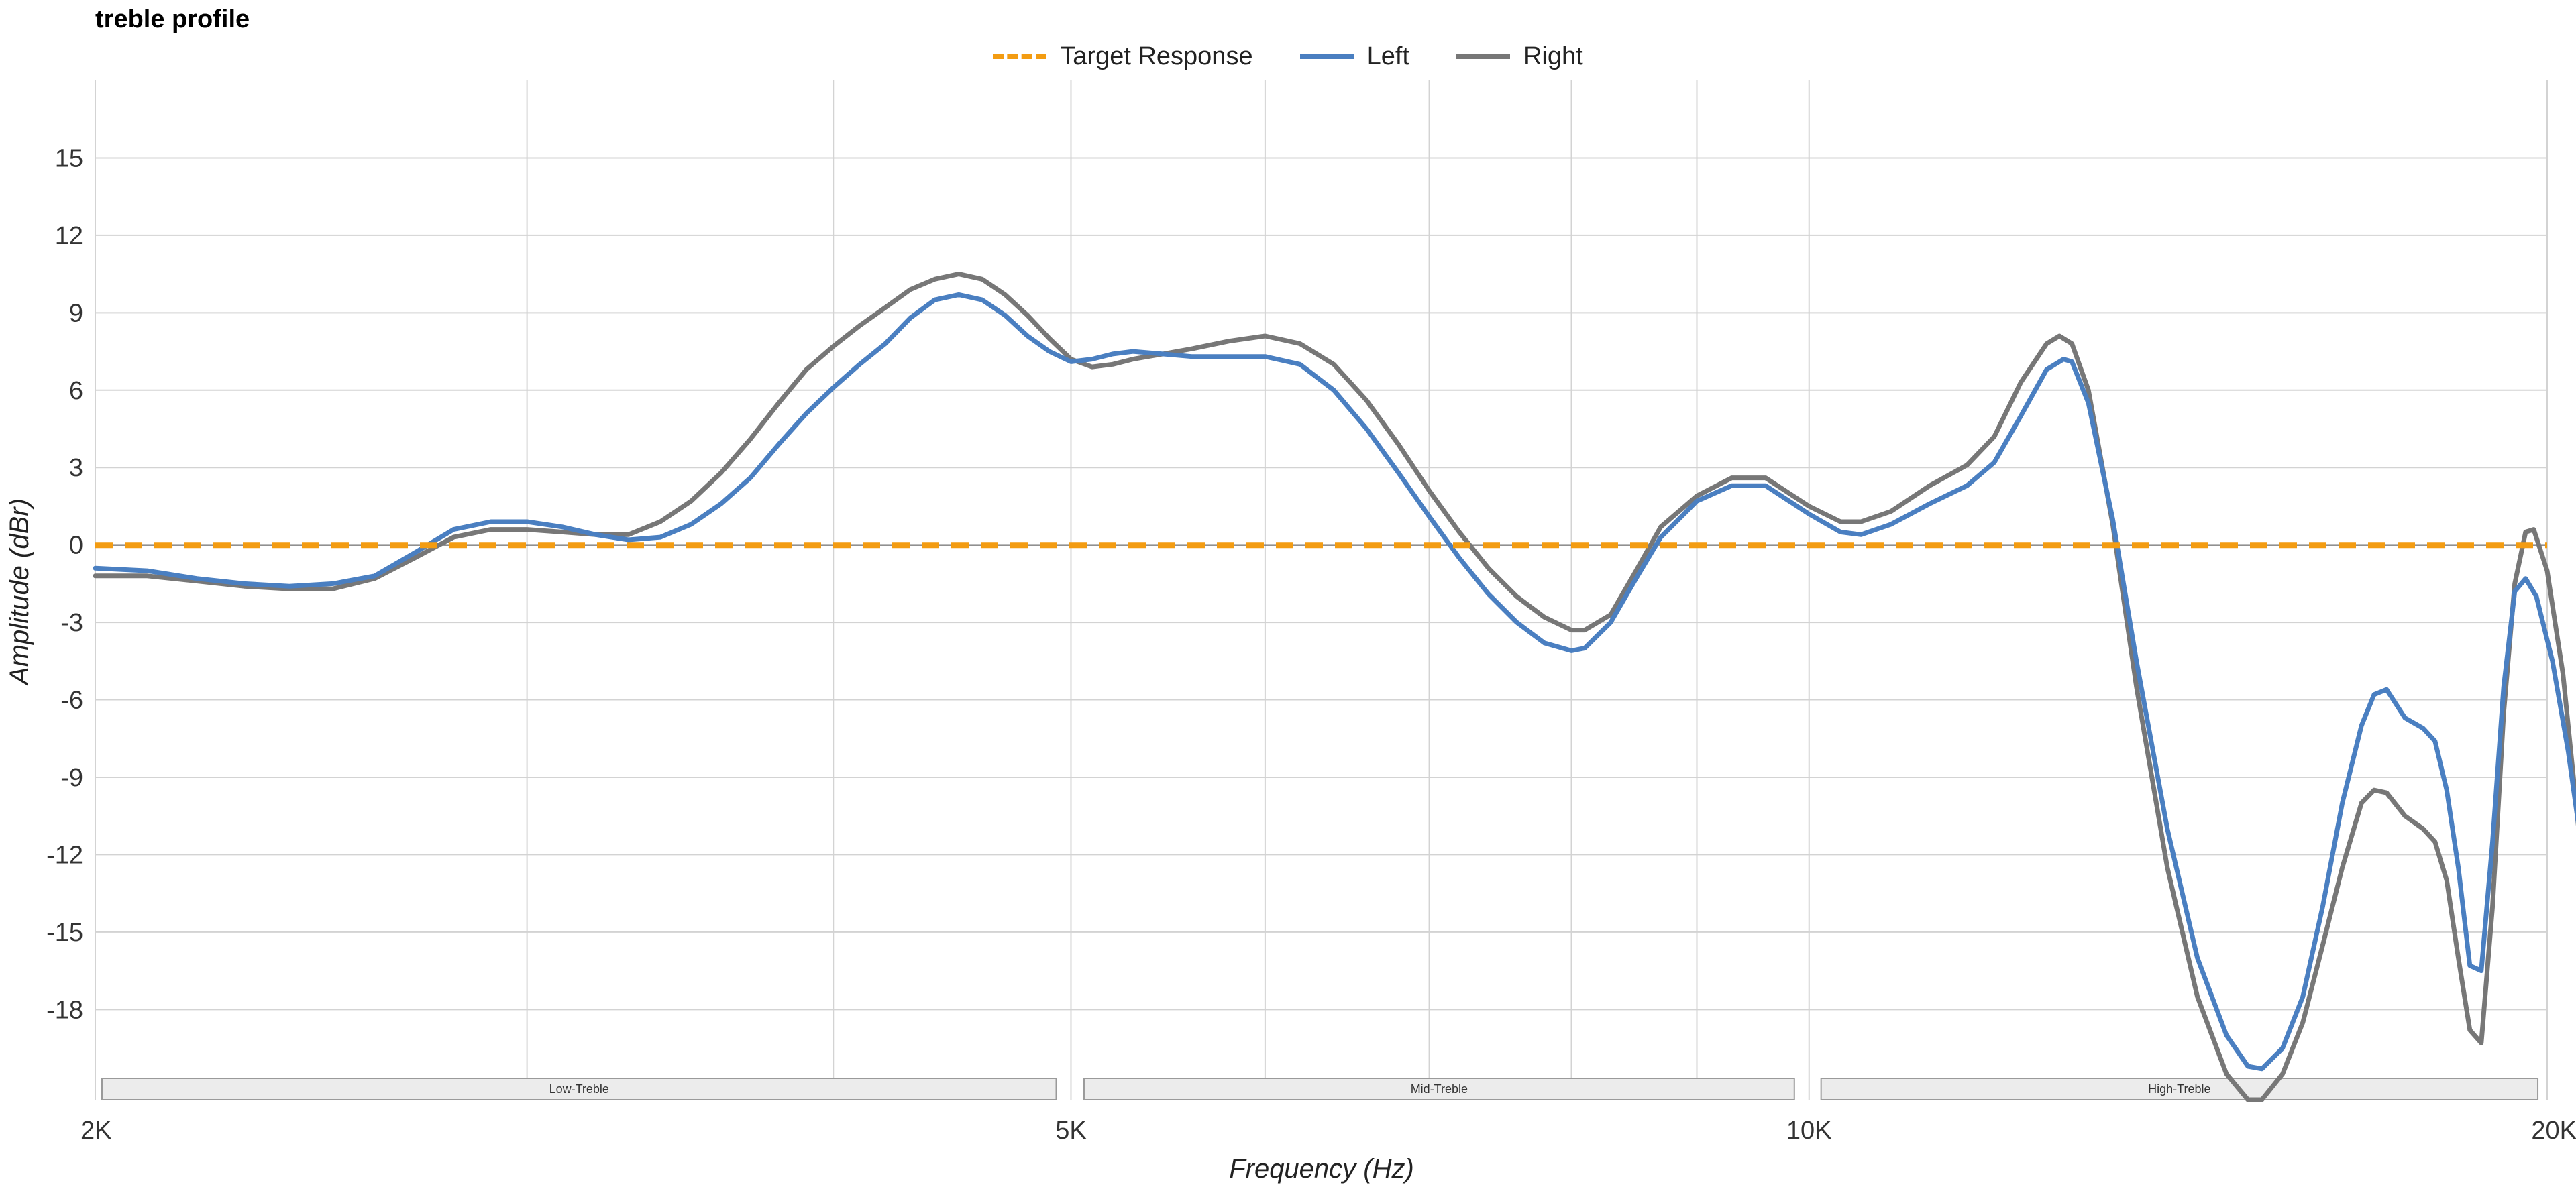 The width and height of the screenshot is (2576, 1193). I want to click on y-tick-label: 6, so click(76, 391).